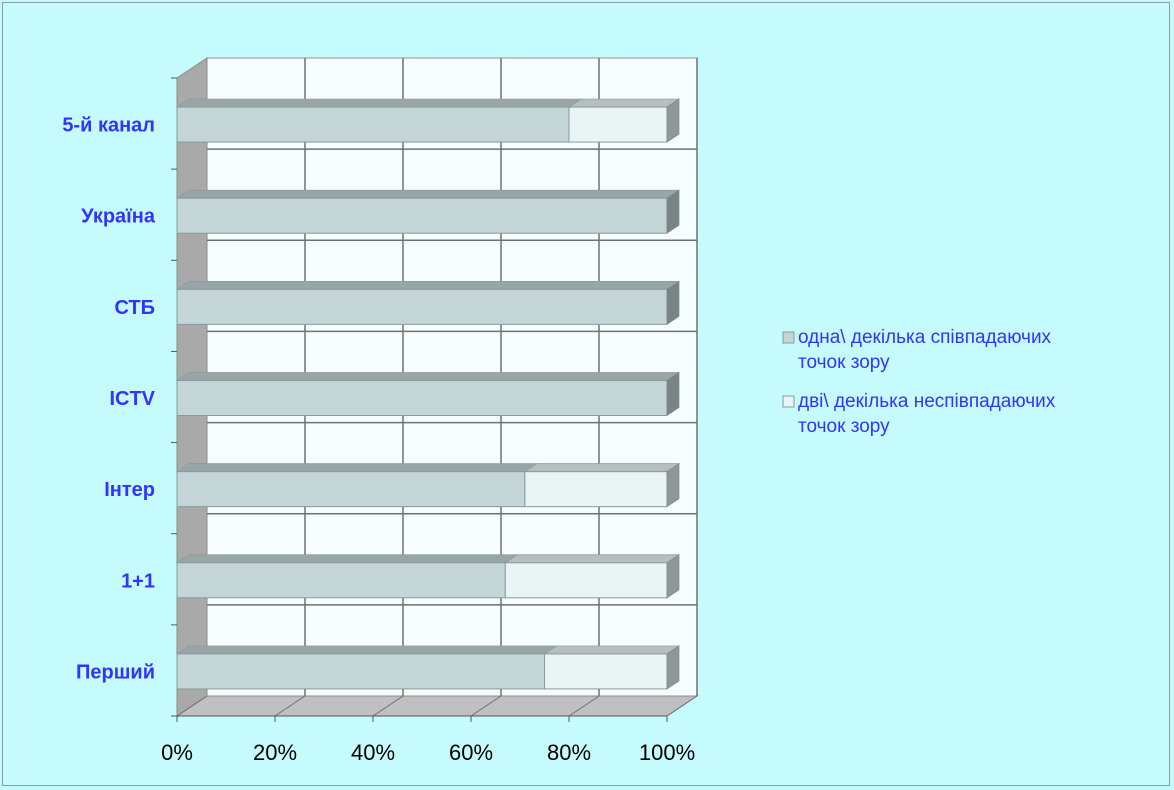  Describe the element at coordinates (115, 672) in the screenshot. I see `category-label: Перший` at that location.